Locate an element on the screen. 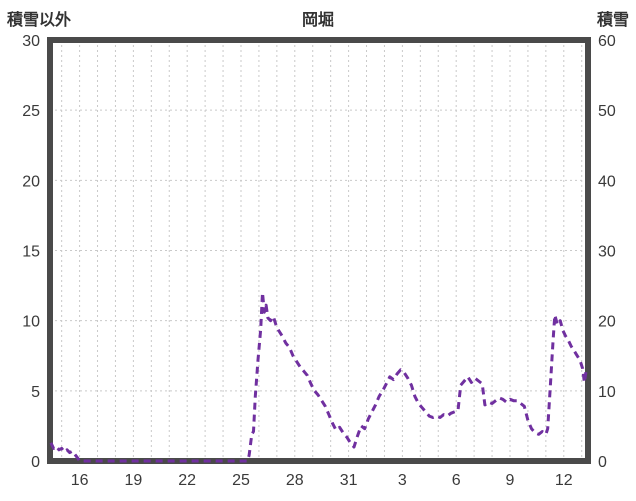  right-axis-tick-label: 30 is located at coordinates (607, 252).